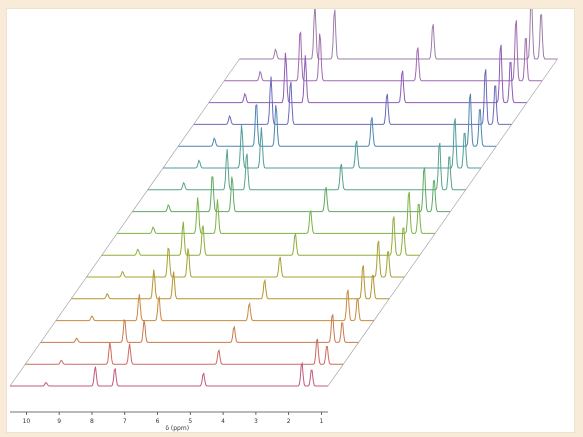 The image size is (583, 437). Describe the element at coordinates (223, 421) in the screenshot. I see `x-tick-label: 4` at that location.